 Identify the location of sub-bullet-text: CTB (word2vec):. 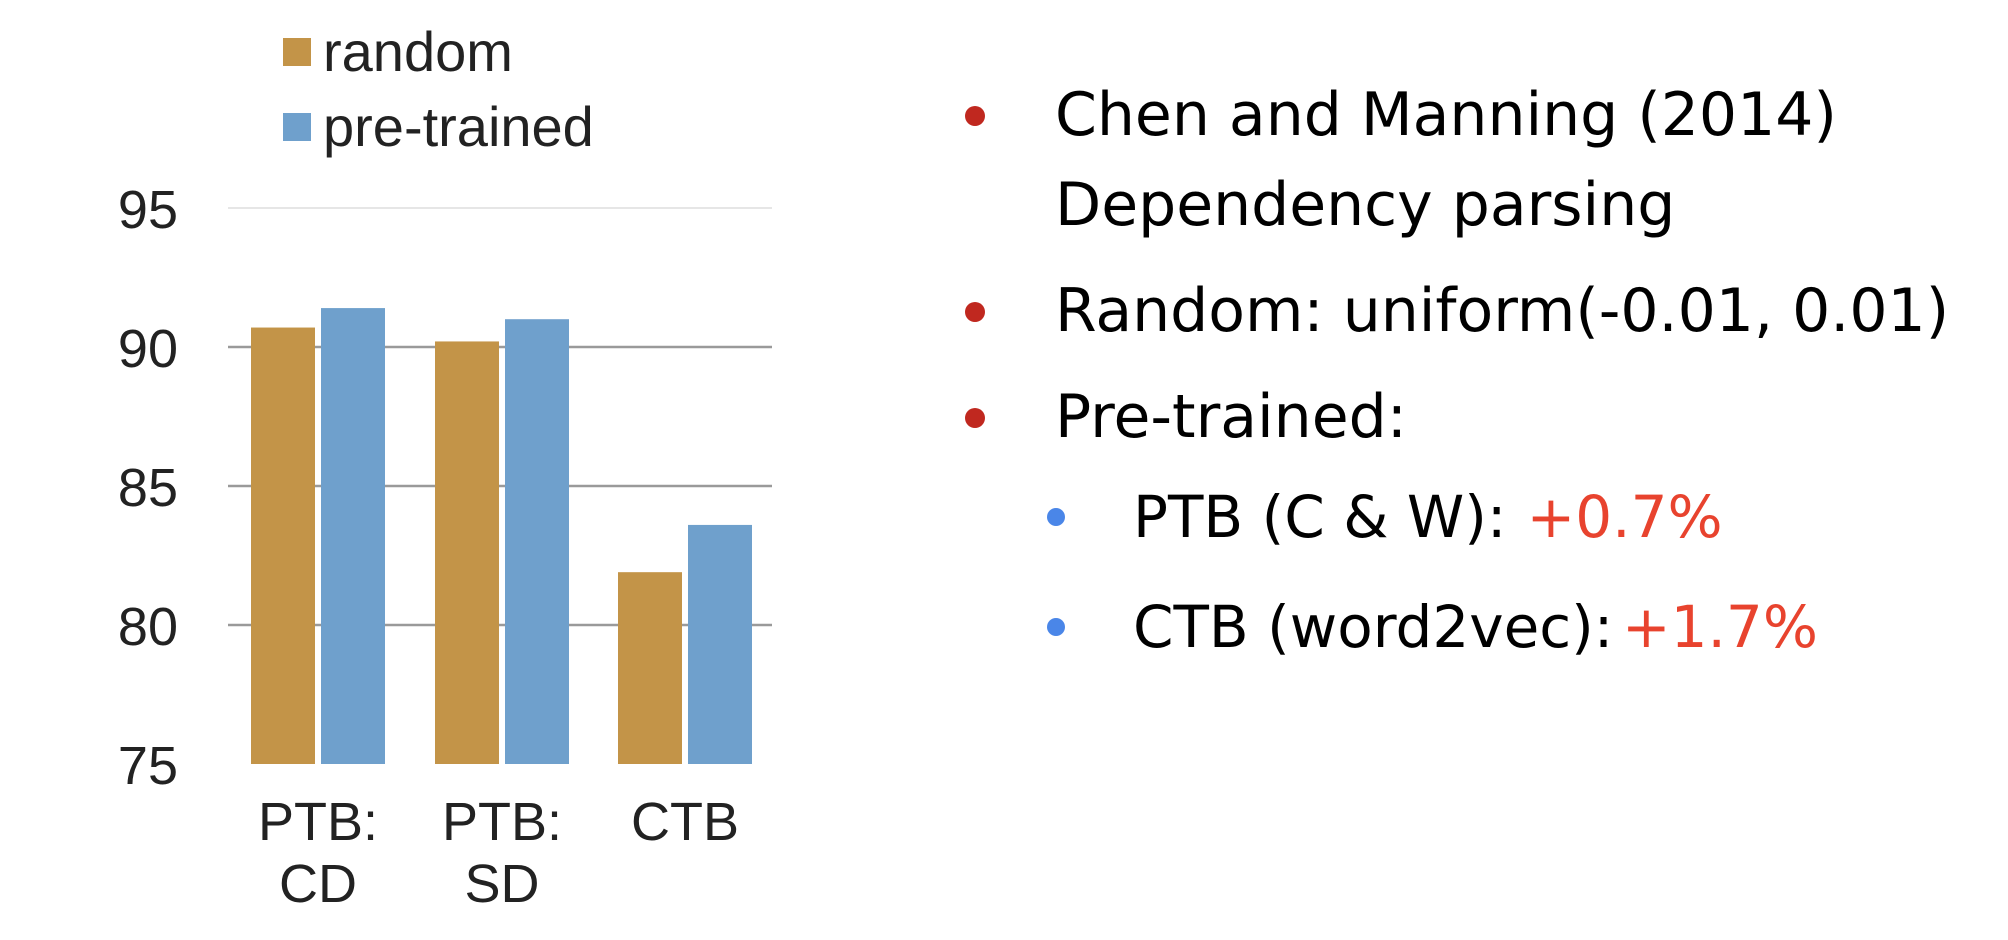
(1373, 627).